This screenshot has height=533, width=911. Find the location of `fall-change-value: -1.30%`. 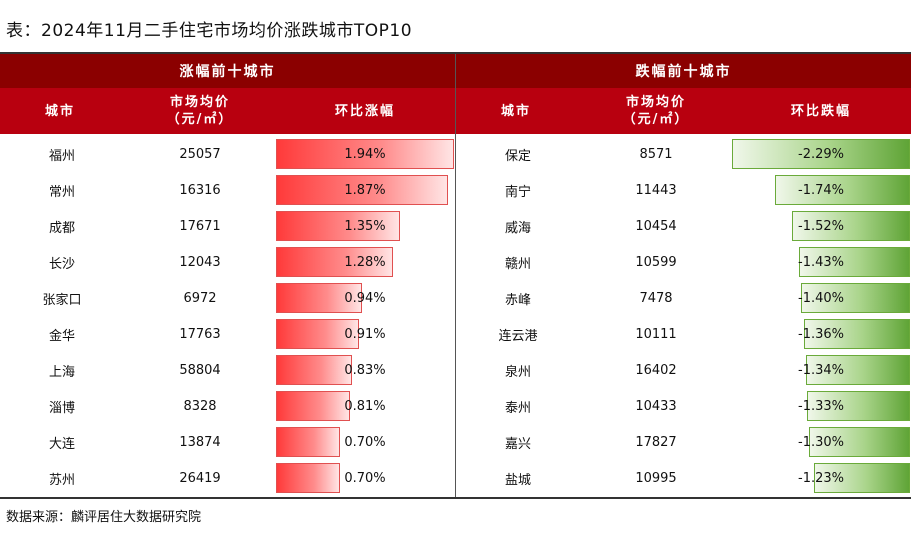

fall-change-value: -1.30% is located at coordinates (821, 442).